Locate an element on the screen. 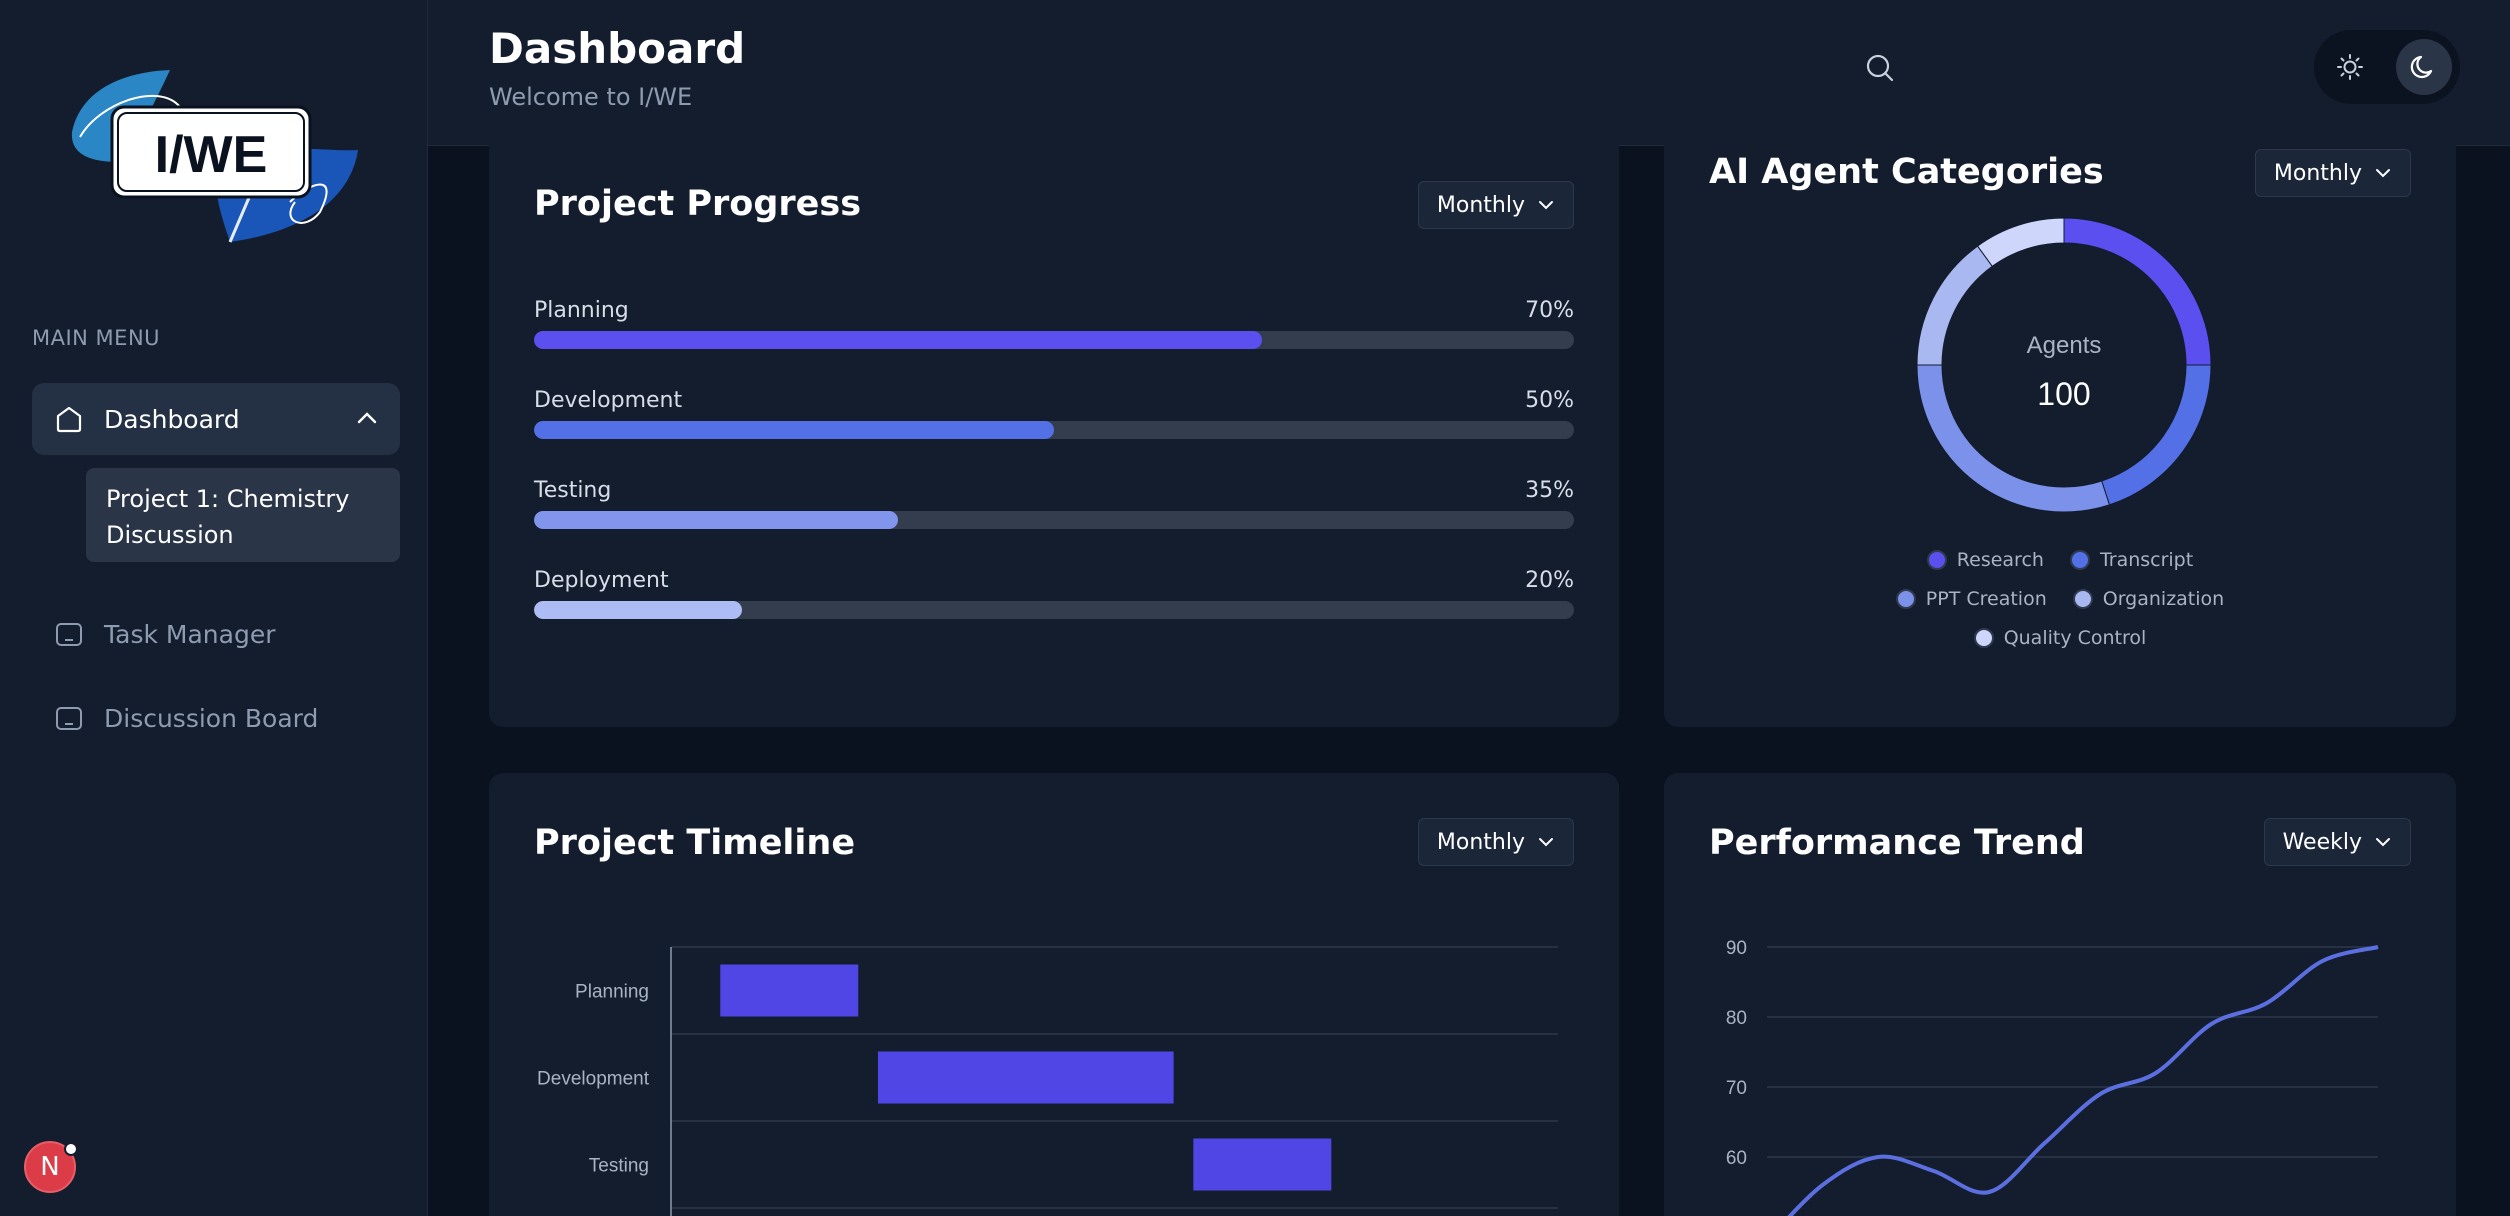  sidebar-item-task-manager: Task Manager is located at coordinates (216, 634).